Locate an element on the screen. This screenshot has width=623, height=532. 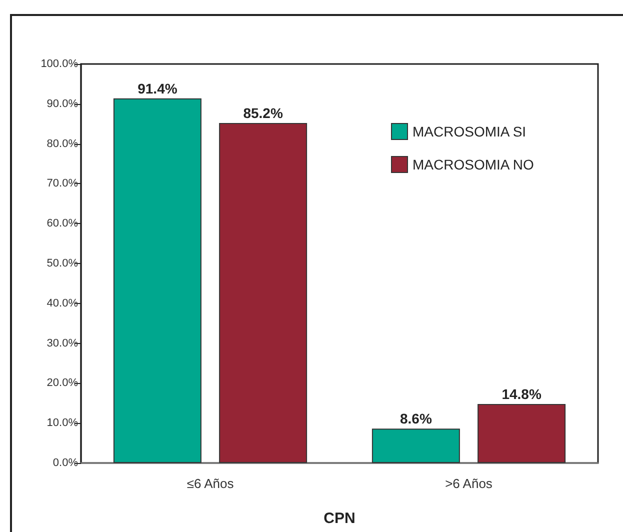
x-axis-title: CPN is located at coordinates (340, 518).